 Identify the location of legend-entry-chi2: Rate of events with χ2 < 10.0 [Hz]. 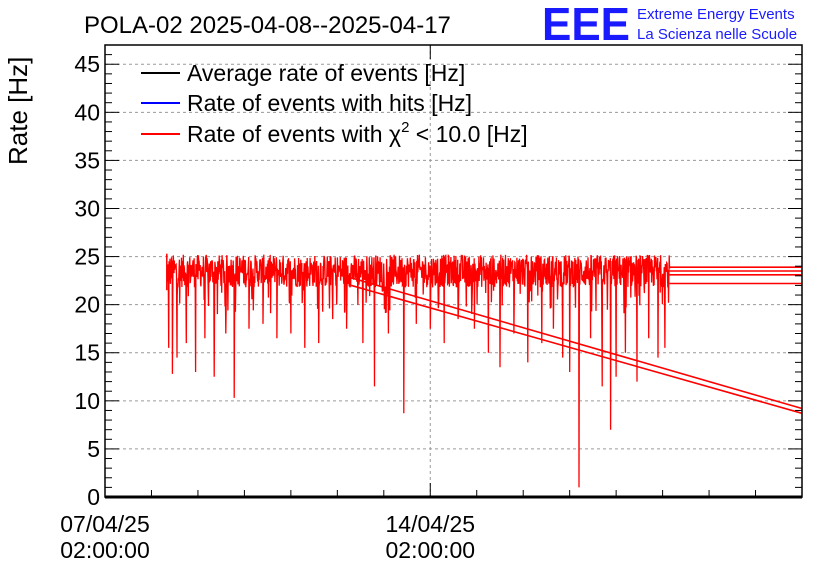
(334, 133).